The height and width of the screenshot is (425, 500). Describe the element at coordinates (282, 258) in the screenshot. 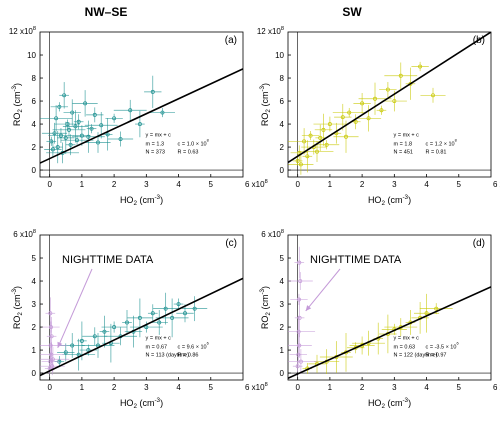

I see `y-tick-label: 5` at that location.